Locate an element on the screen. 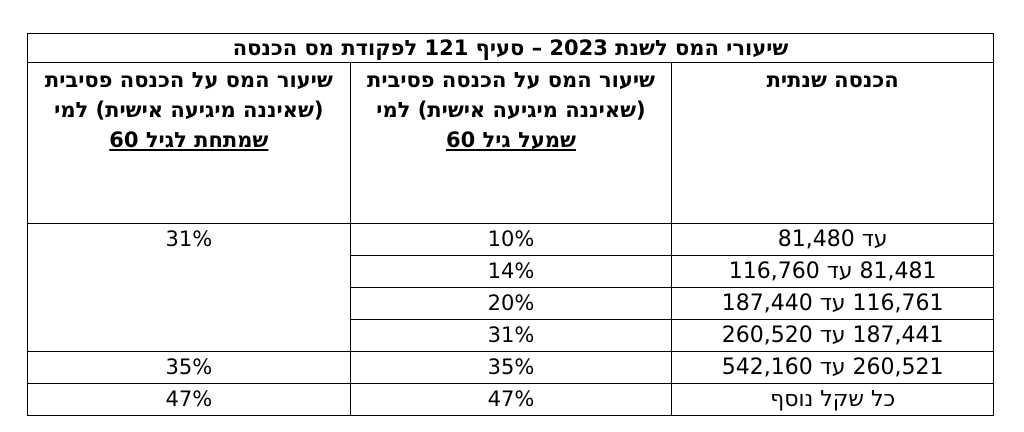 This screenshot has width=1024, height=432. rate-under-60: 31% is located at coordinates (189, 287).